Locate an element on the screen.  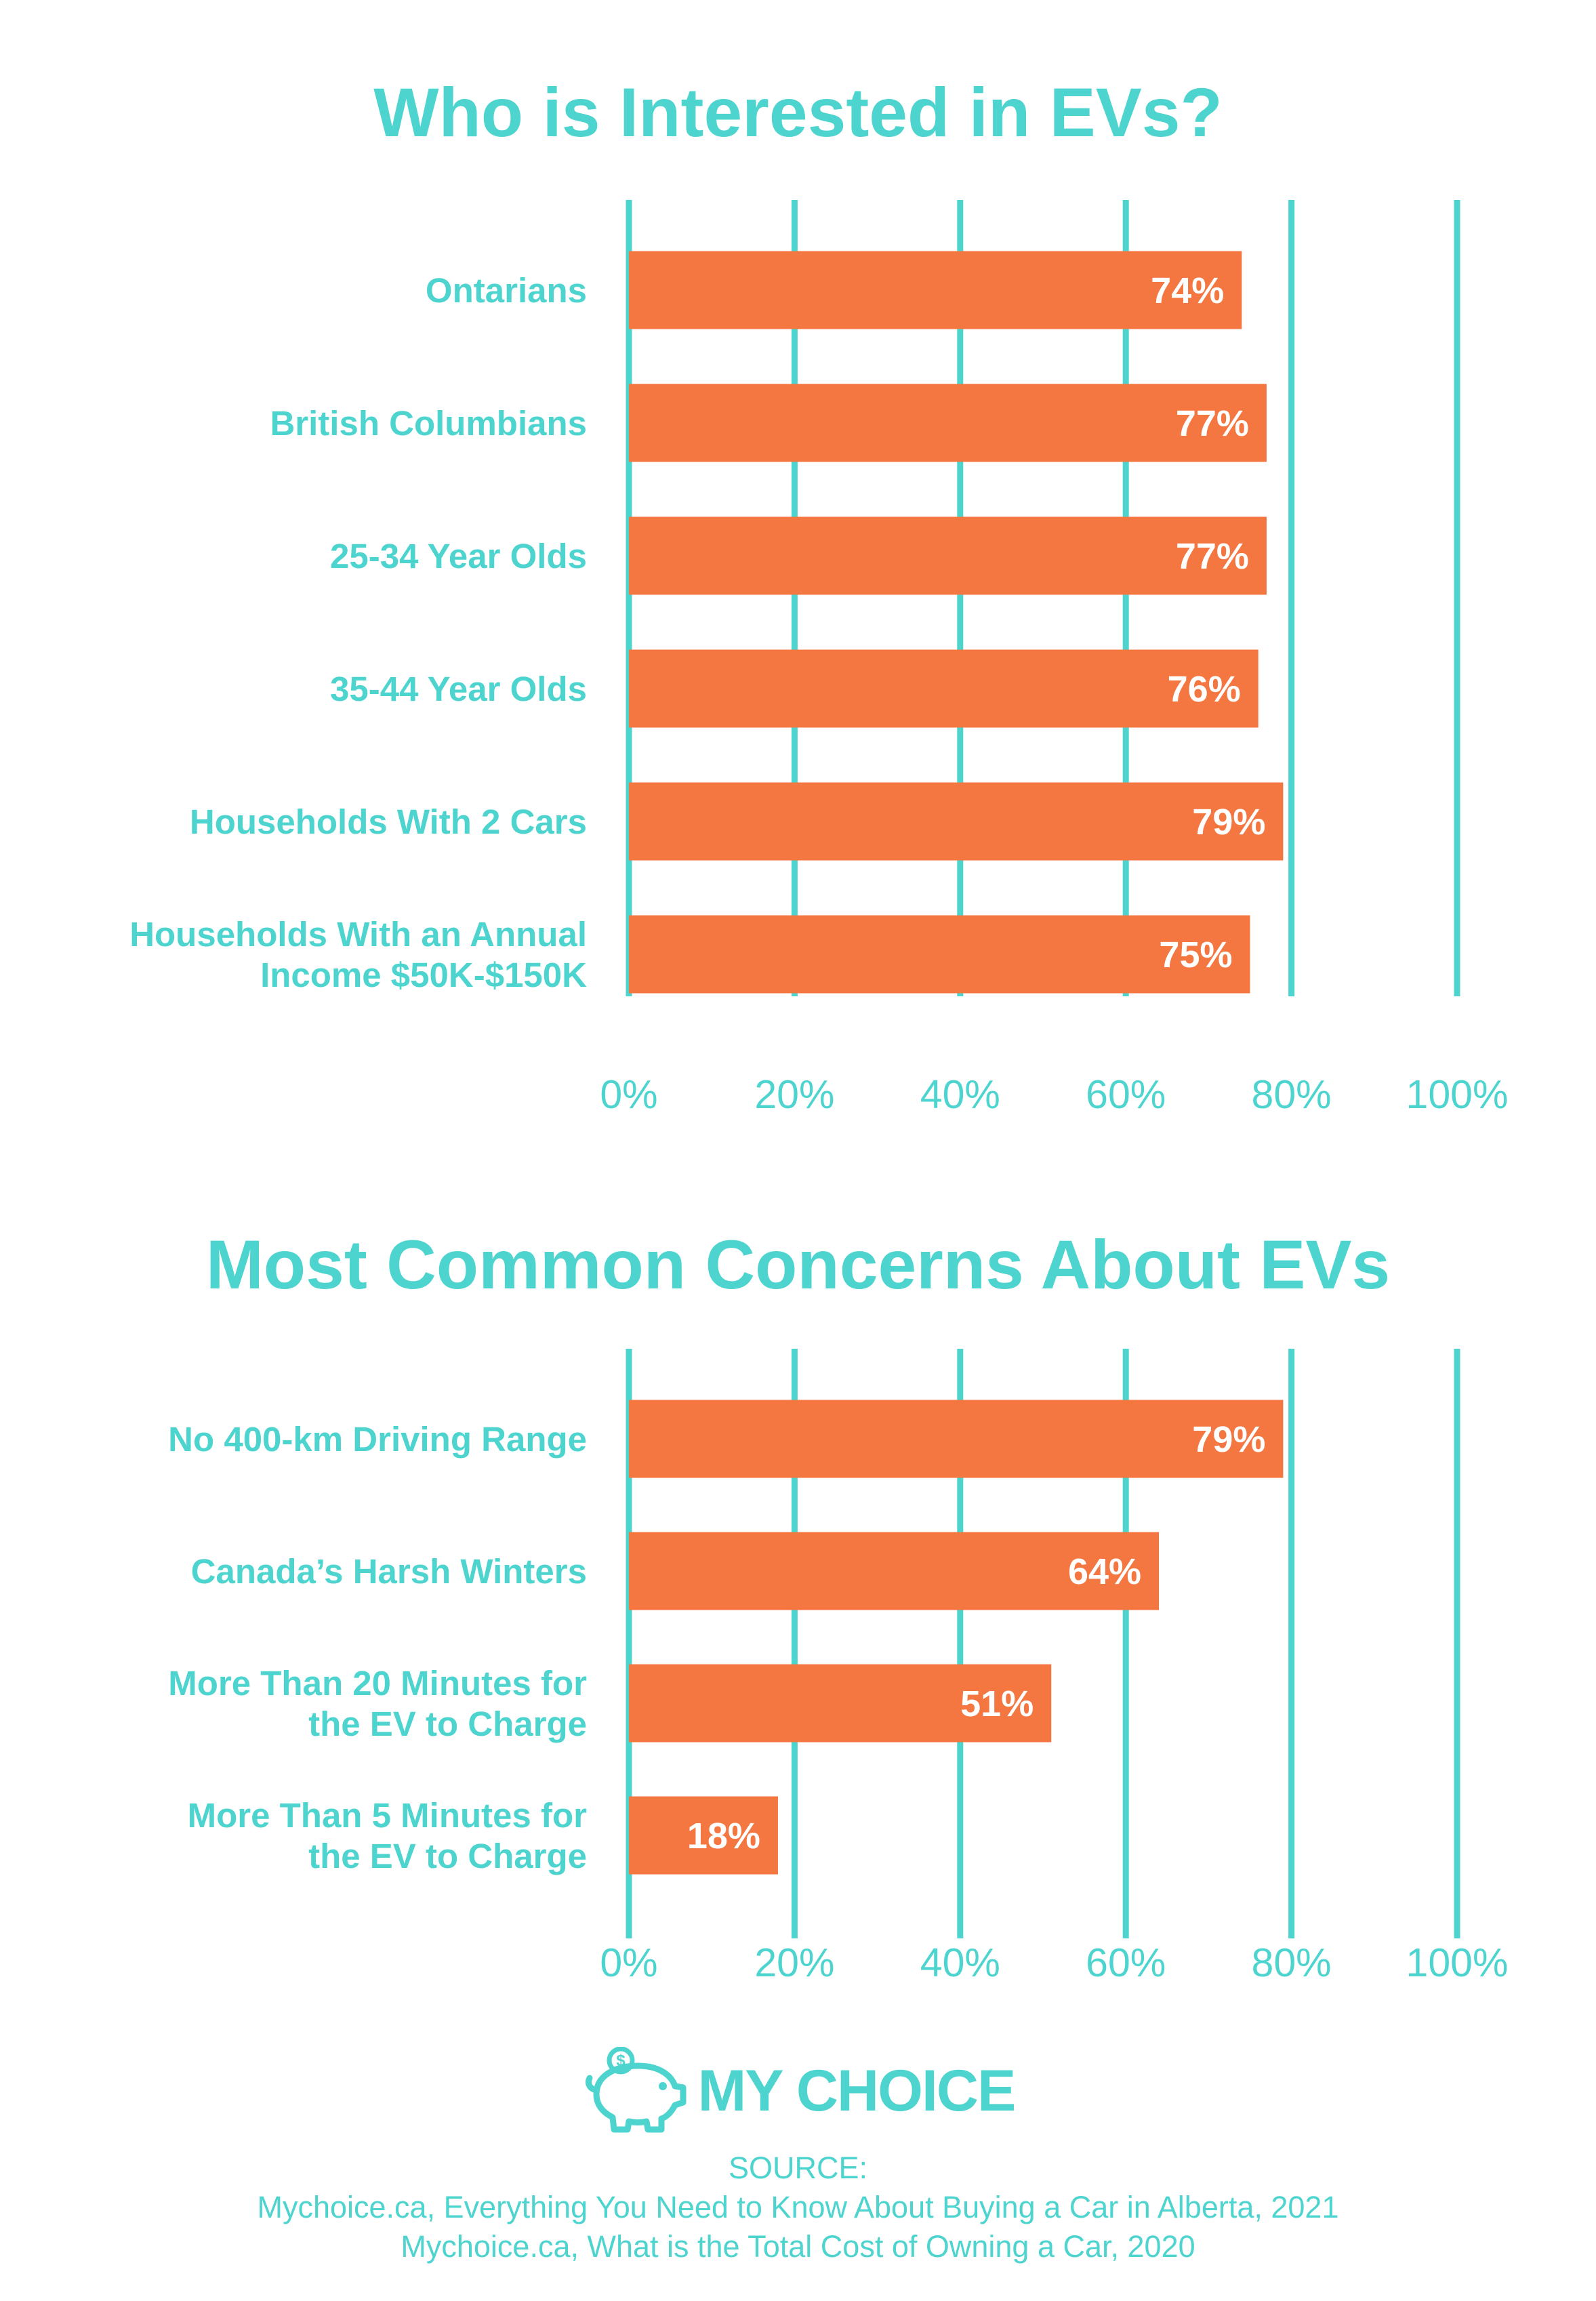
chart-title-concerns: Most Common Concerns About EVs is located at coordinates (798, 1264).